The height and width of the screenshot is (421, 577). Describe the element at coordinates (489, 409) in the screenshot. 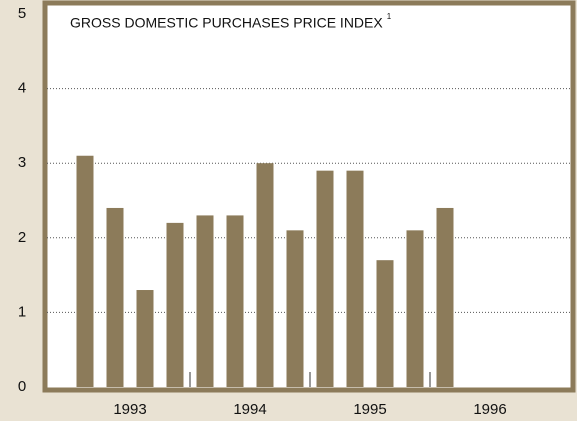

I see `x-tick-label: 1996` at that location.